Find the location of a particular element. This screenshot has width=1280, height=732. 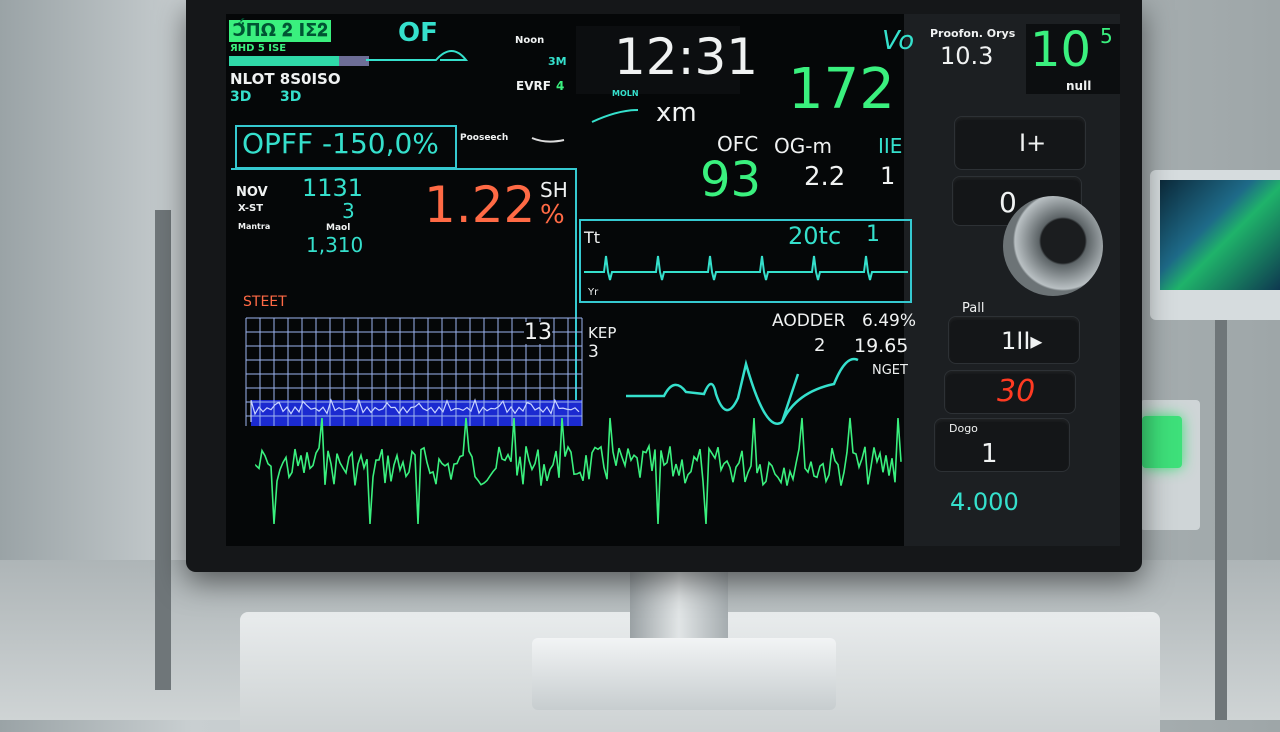

background-monitor is located at coordinates (1215, 245).